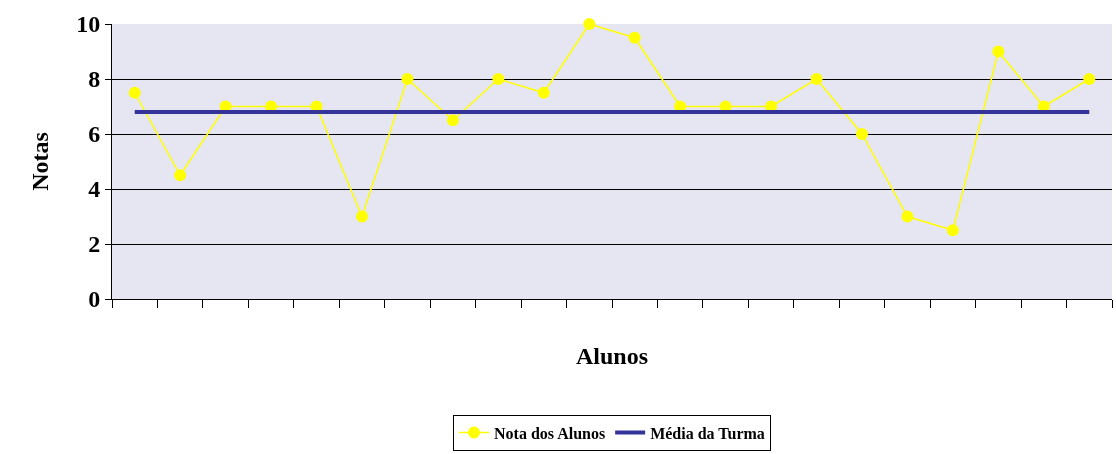 The image size is (1116, 454). What do you see at coordinates (612, 356) in the screenshot?
I see `x-axis-title: Alunos` at bounding box center [612, 356].